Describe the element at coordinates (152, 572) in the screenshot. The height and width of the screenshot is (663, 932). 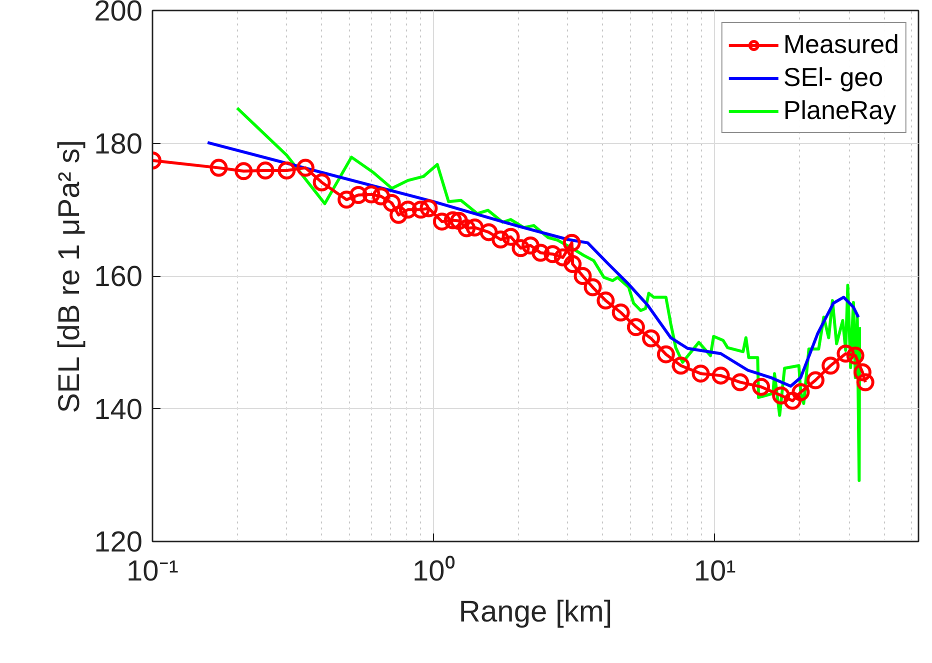
I see `x-tick-label: 10⁻¹` at that location.